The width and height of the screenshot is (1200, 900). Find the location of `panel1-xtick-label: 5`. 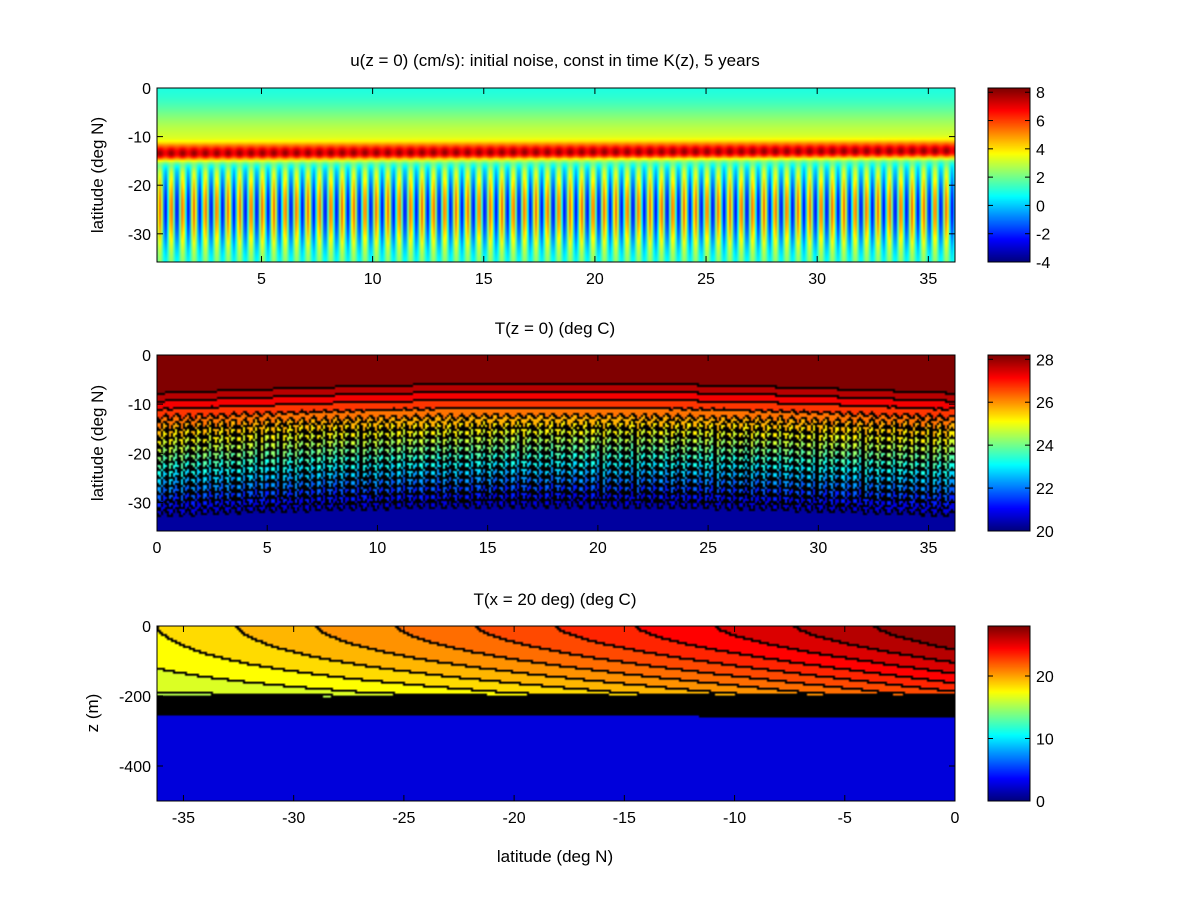

panel1-xtick-label: 5 is located at coordinates (261, 279).